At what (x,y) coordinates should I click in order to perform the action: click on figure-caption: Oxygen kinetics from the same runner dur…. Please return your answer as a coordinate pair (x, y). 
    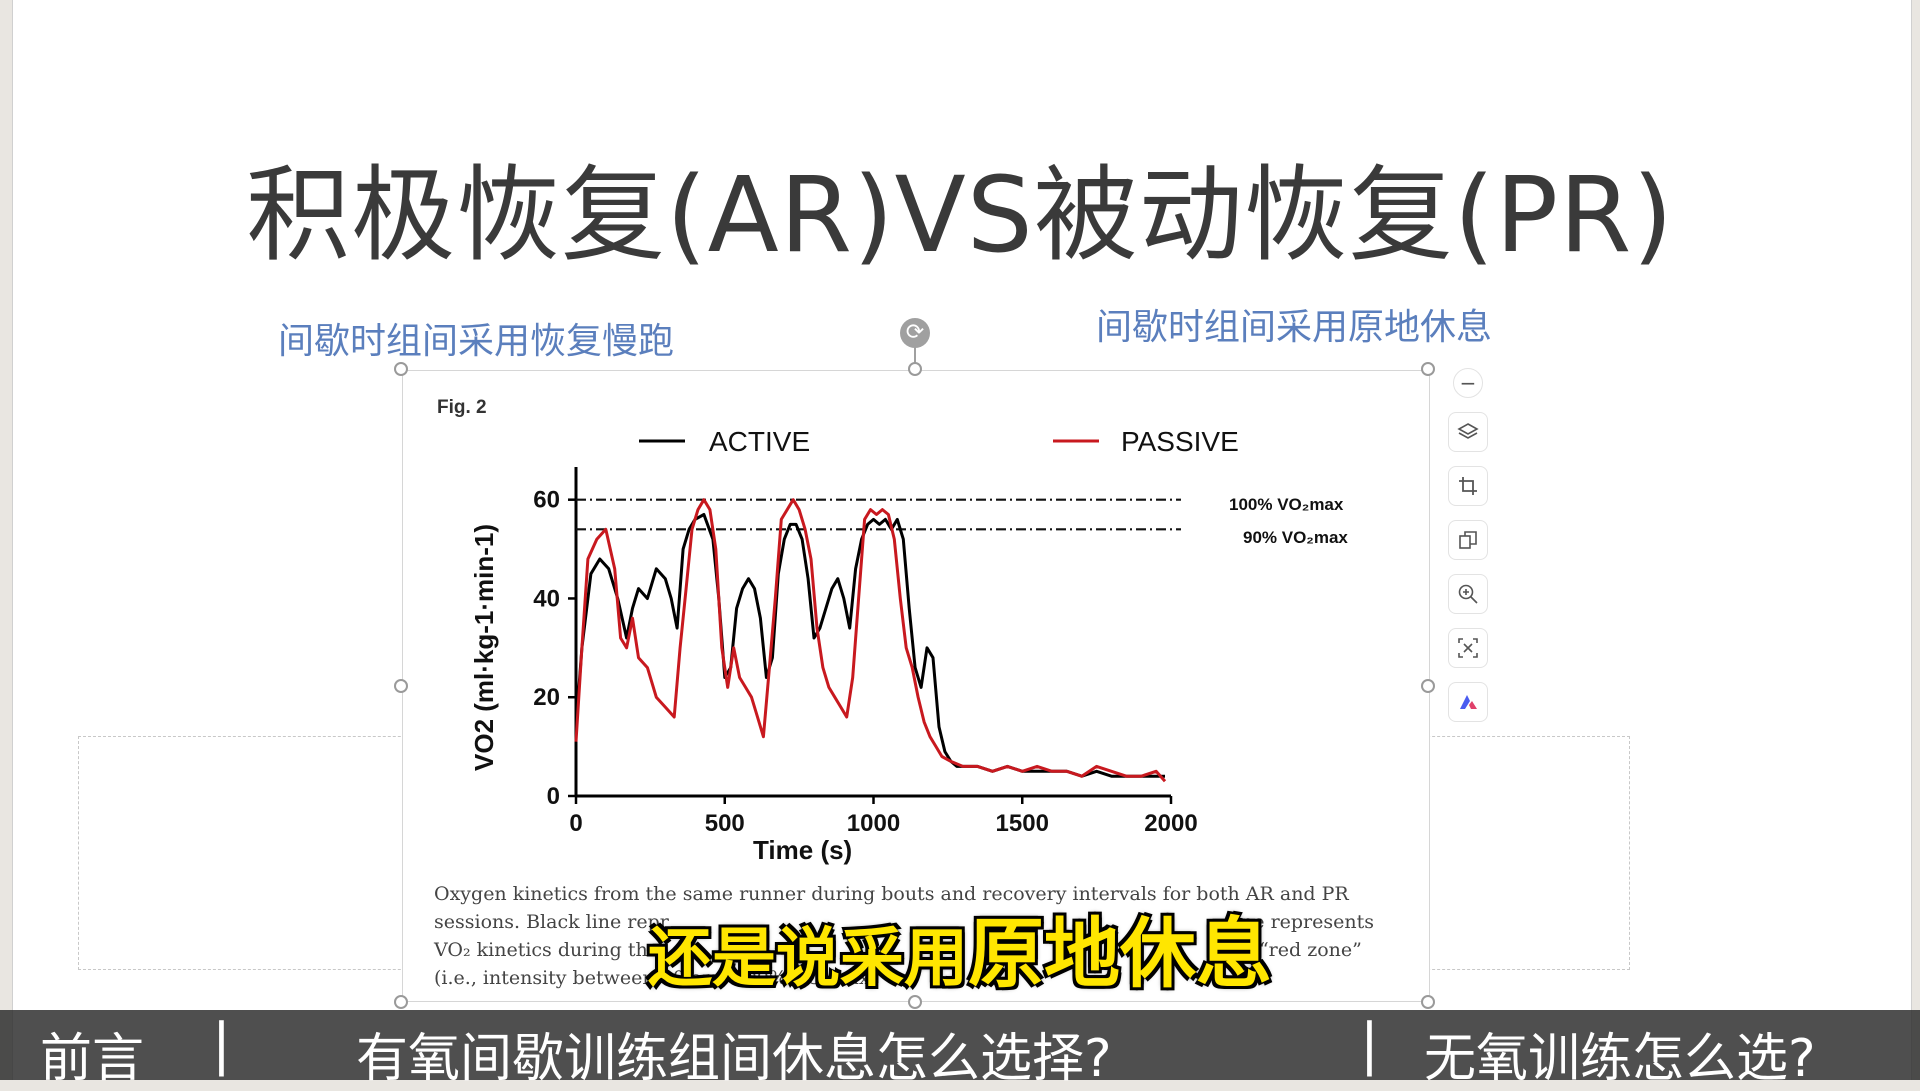
    Looking at the image, I should click on (919, 936).